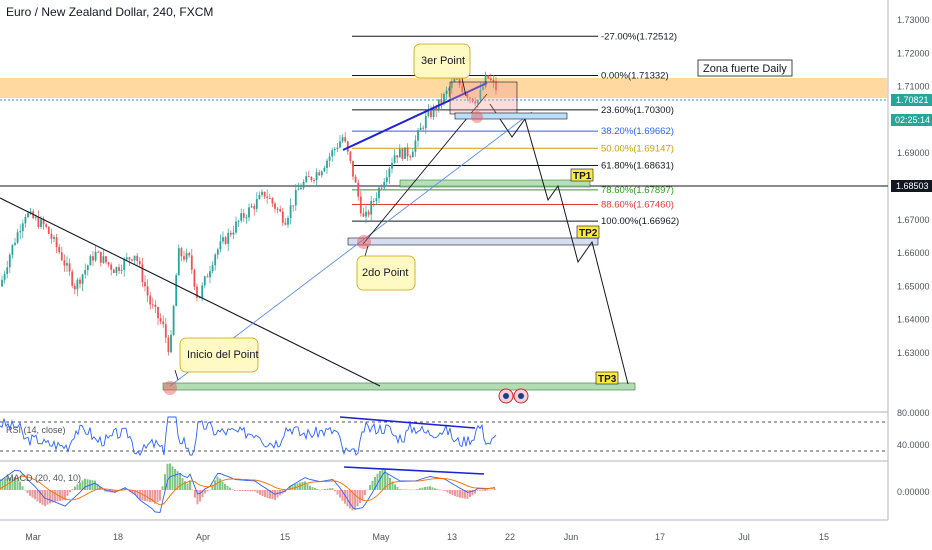  I want to click on svg-text: TP2, so click(588, 233).